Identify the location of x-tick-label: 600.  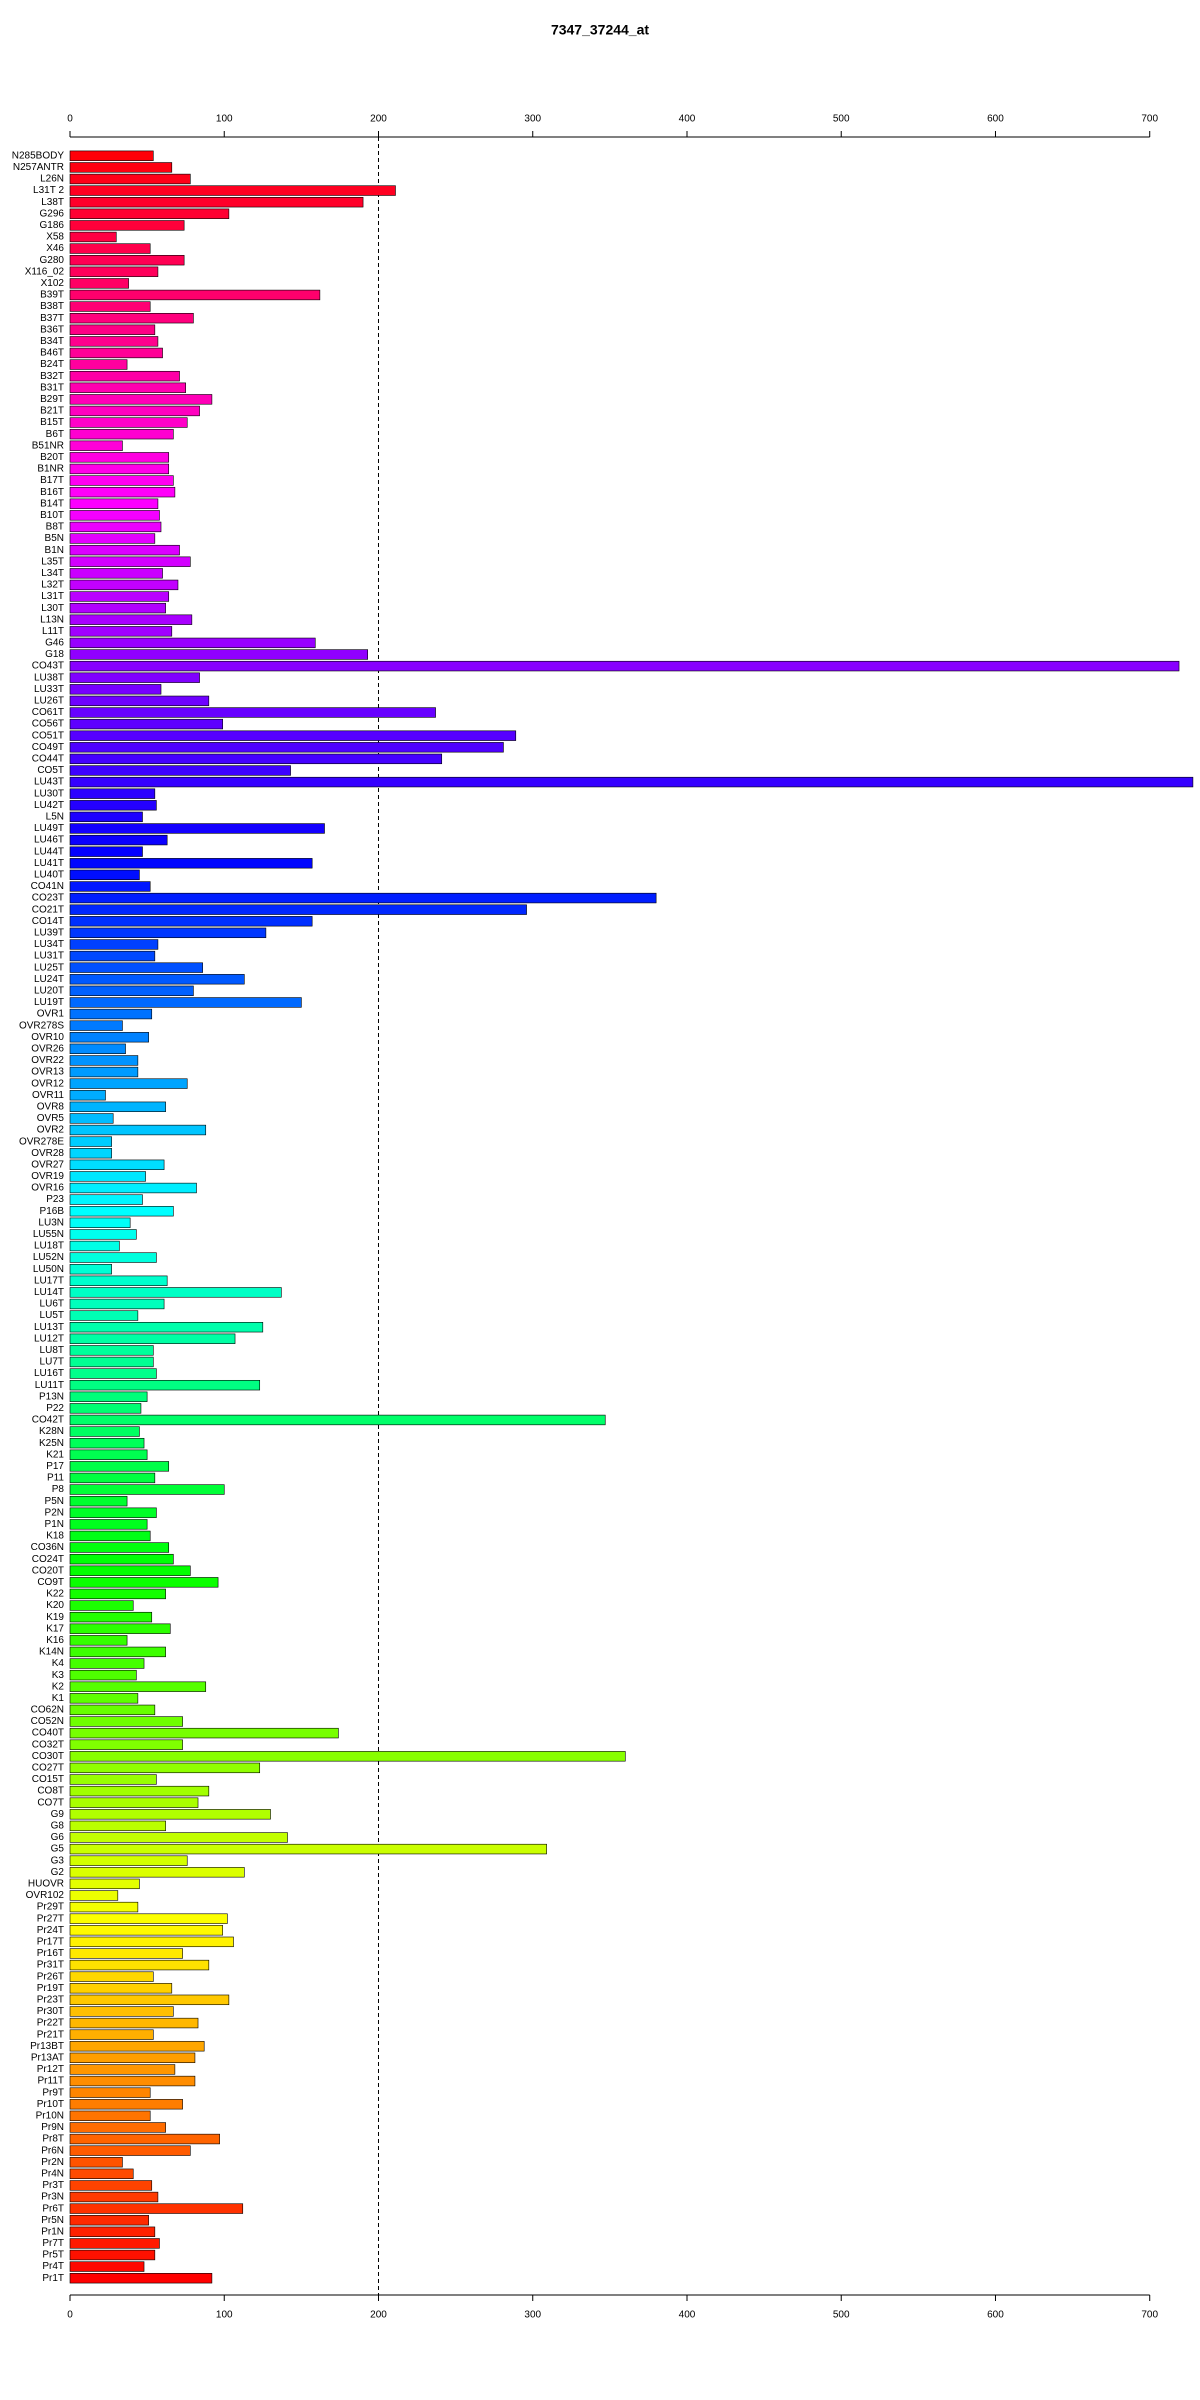
(995, 2315).